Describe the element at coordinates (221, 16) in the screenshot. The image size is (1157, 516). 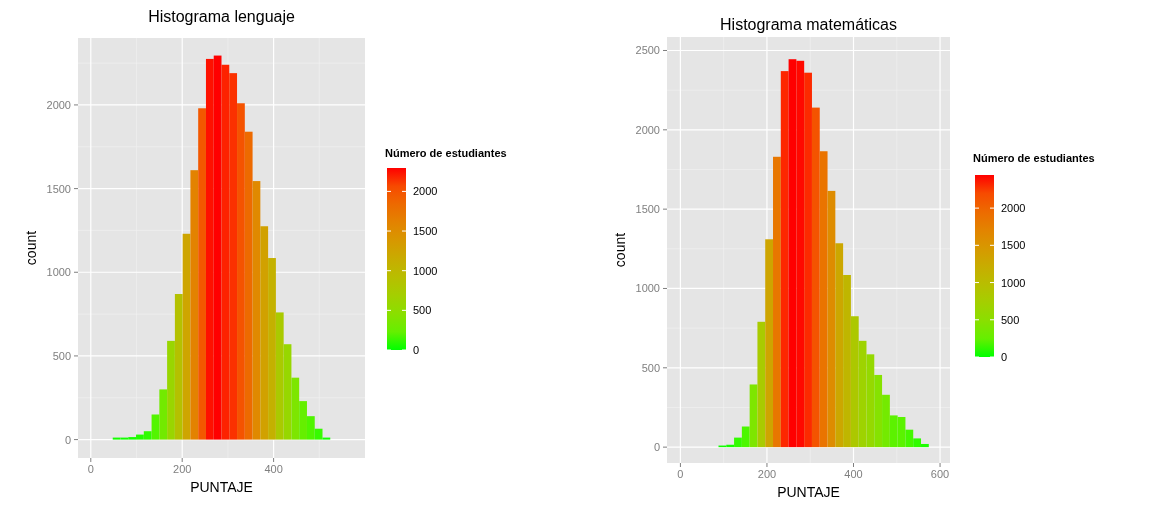
I see `chart-title: Histograma lenguaje` at that location.